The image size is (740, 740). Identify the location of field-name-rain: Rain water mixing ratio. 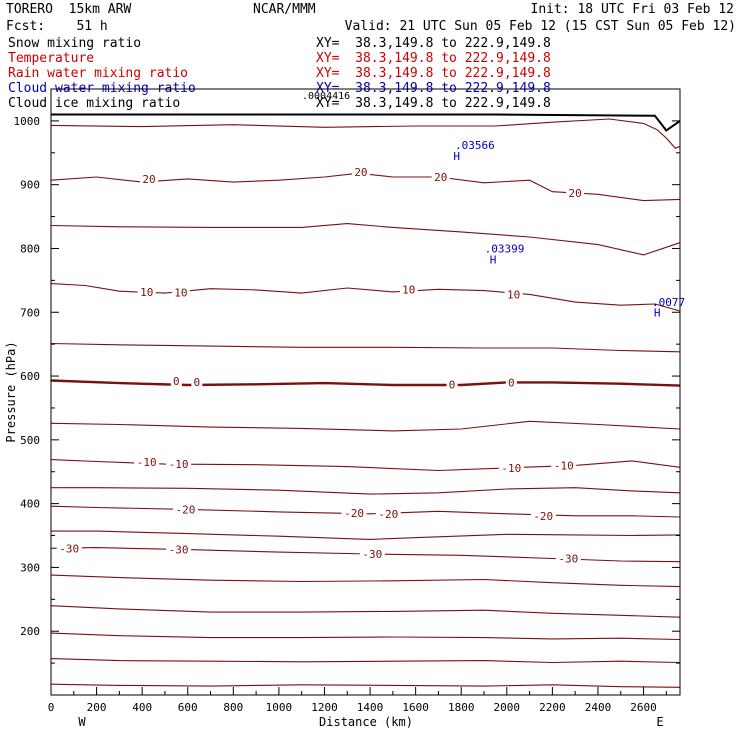
(98, 73).